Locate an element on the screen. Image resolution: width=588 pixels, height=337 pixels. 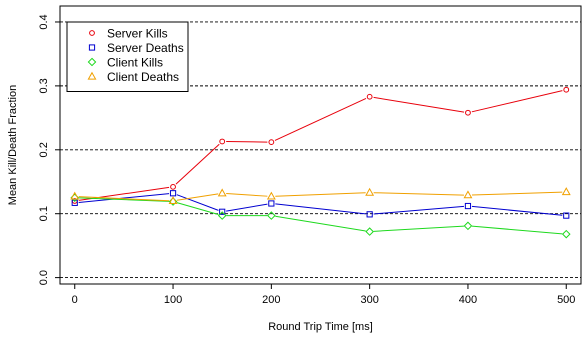
legend-box is located at coordinates (127, 56).